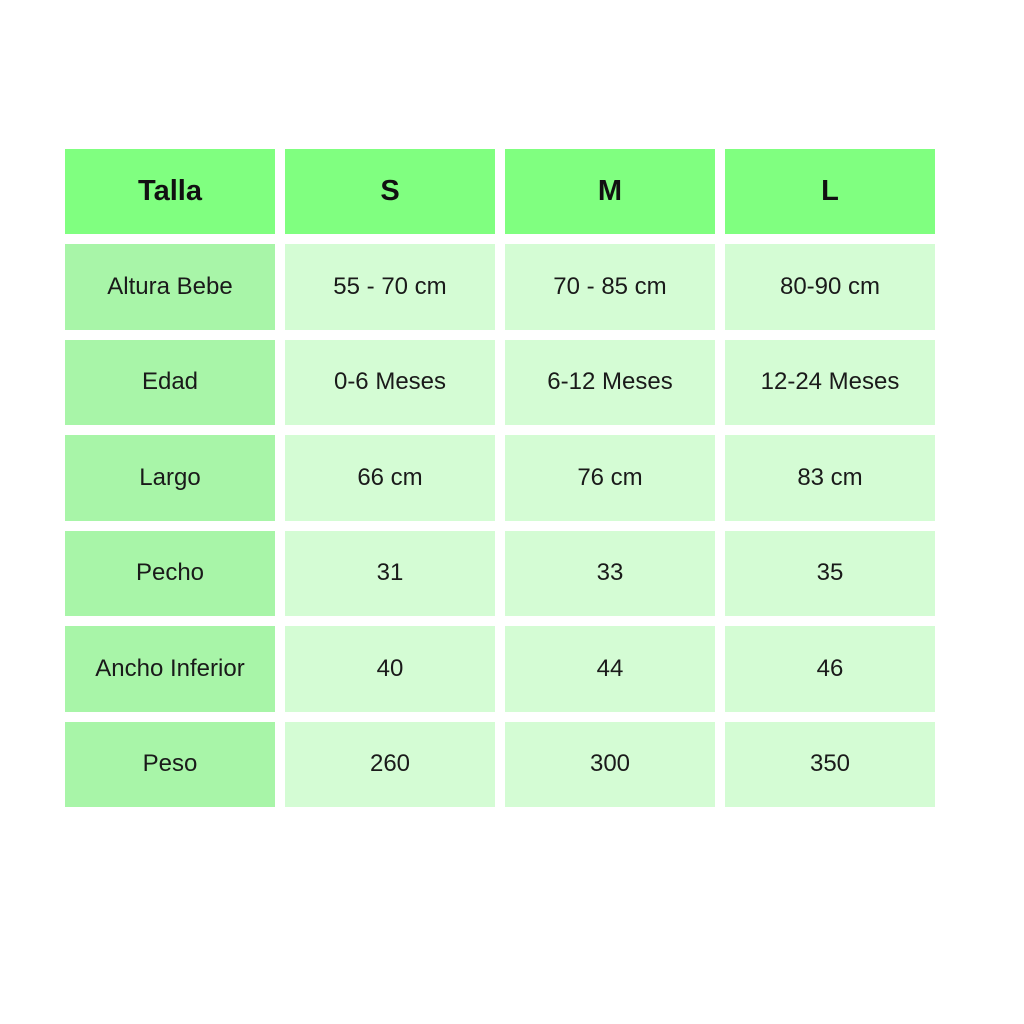 The width and height of the screenshot is (1024, 1024). What do you see at coordinates (830, 573) in the screenshot?
I see `table-cell: 35` at bounding box center [830, 573].